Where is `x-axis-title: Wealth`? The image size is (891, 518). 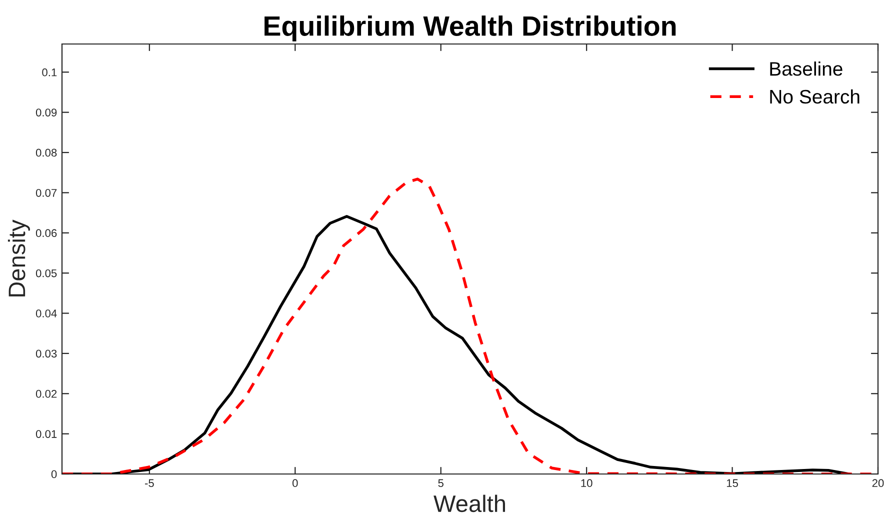 x-axis-title: Wealth is located at coordinates (470, 503).